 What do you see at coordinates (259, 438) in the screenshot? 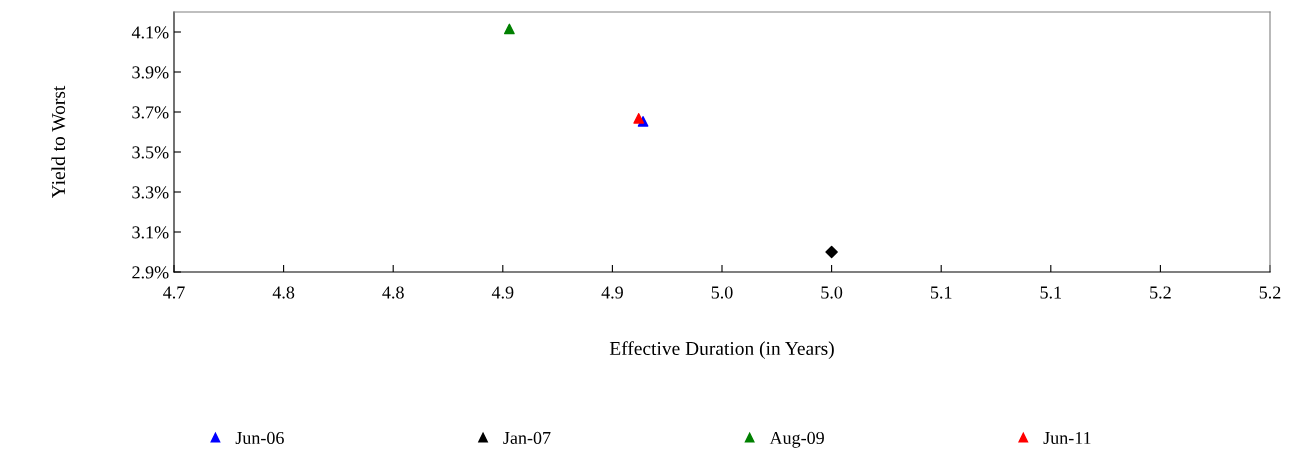
I see `legend-label: Jun-06` at bounding box center [259, 438].